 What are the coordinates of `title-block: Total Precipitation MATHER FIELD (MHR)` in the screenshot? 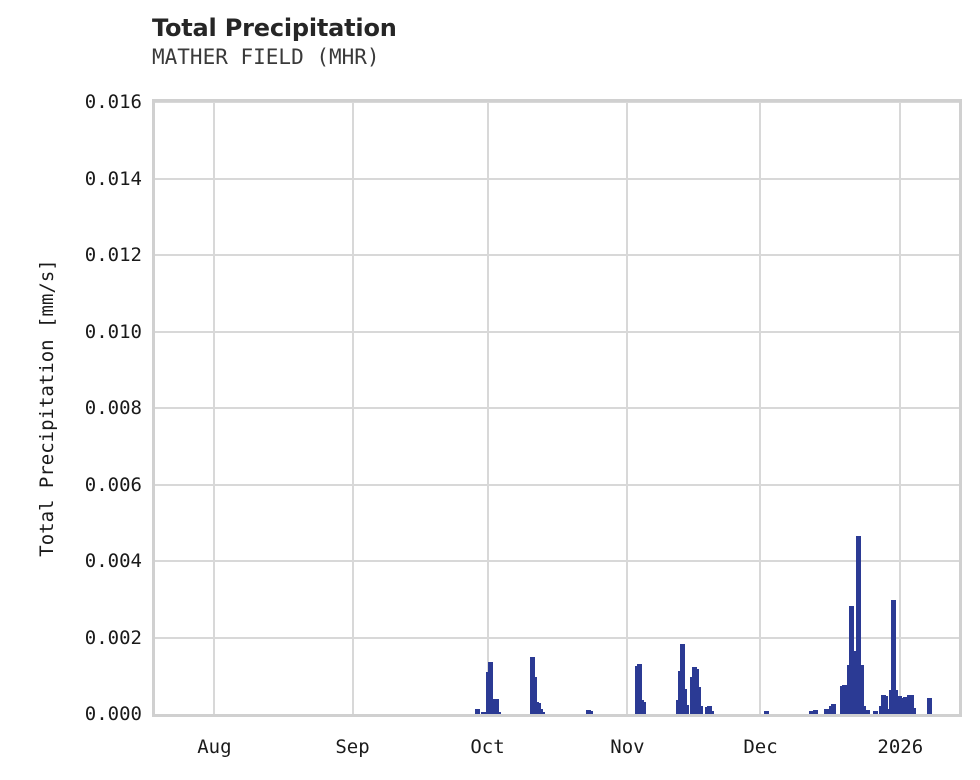 It's located at (502, 42).